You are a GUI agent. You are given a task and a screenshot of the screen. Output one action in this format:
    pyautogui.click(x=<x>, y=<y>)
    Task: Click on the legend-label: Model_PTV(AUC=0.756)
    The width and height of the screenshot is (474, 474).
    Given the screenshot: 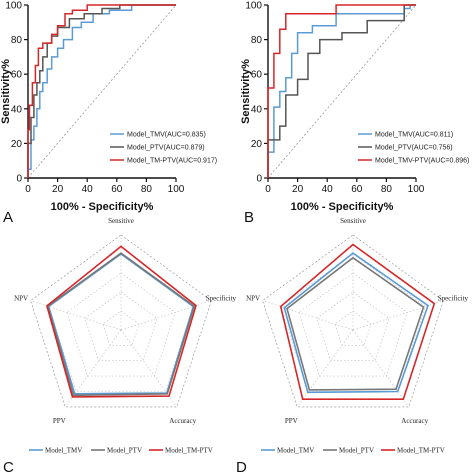 What is the action you would take?
    pyautogui.click(x=414, y=148)
    